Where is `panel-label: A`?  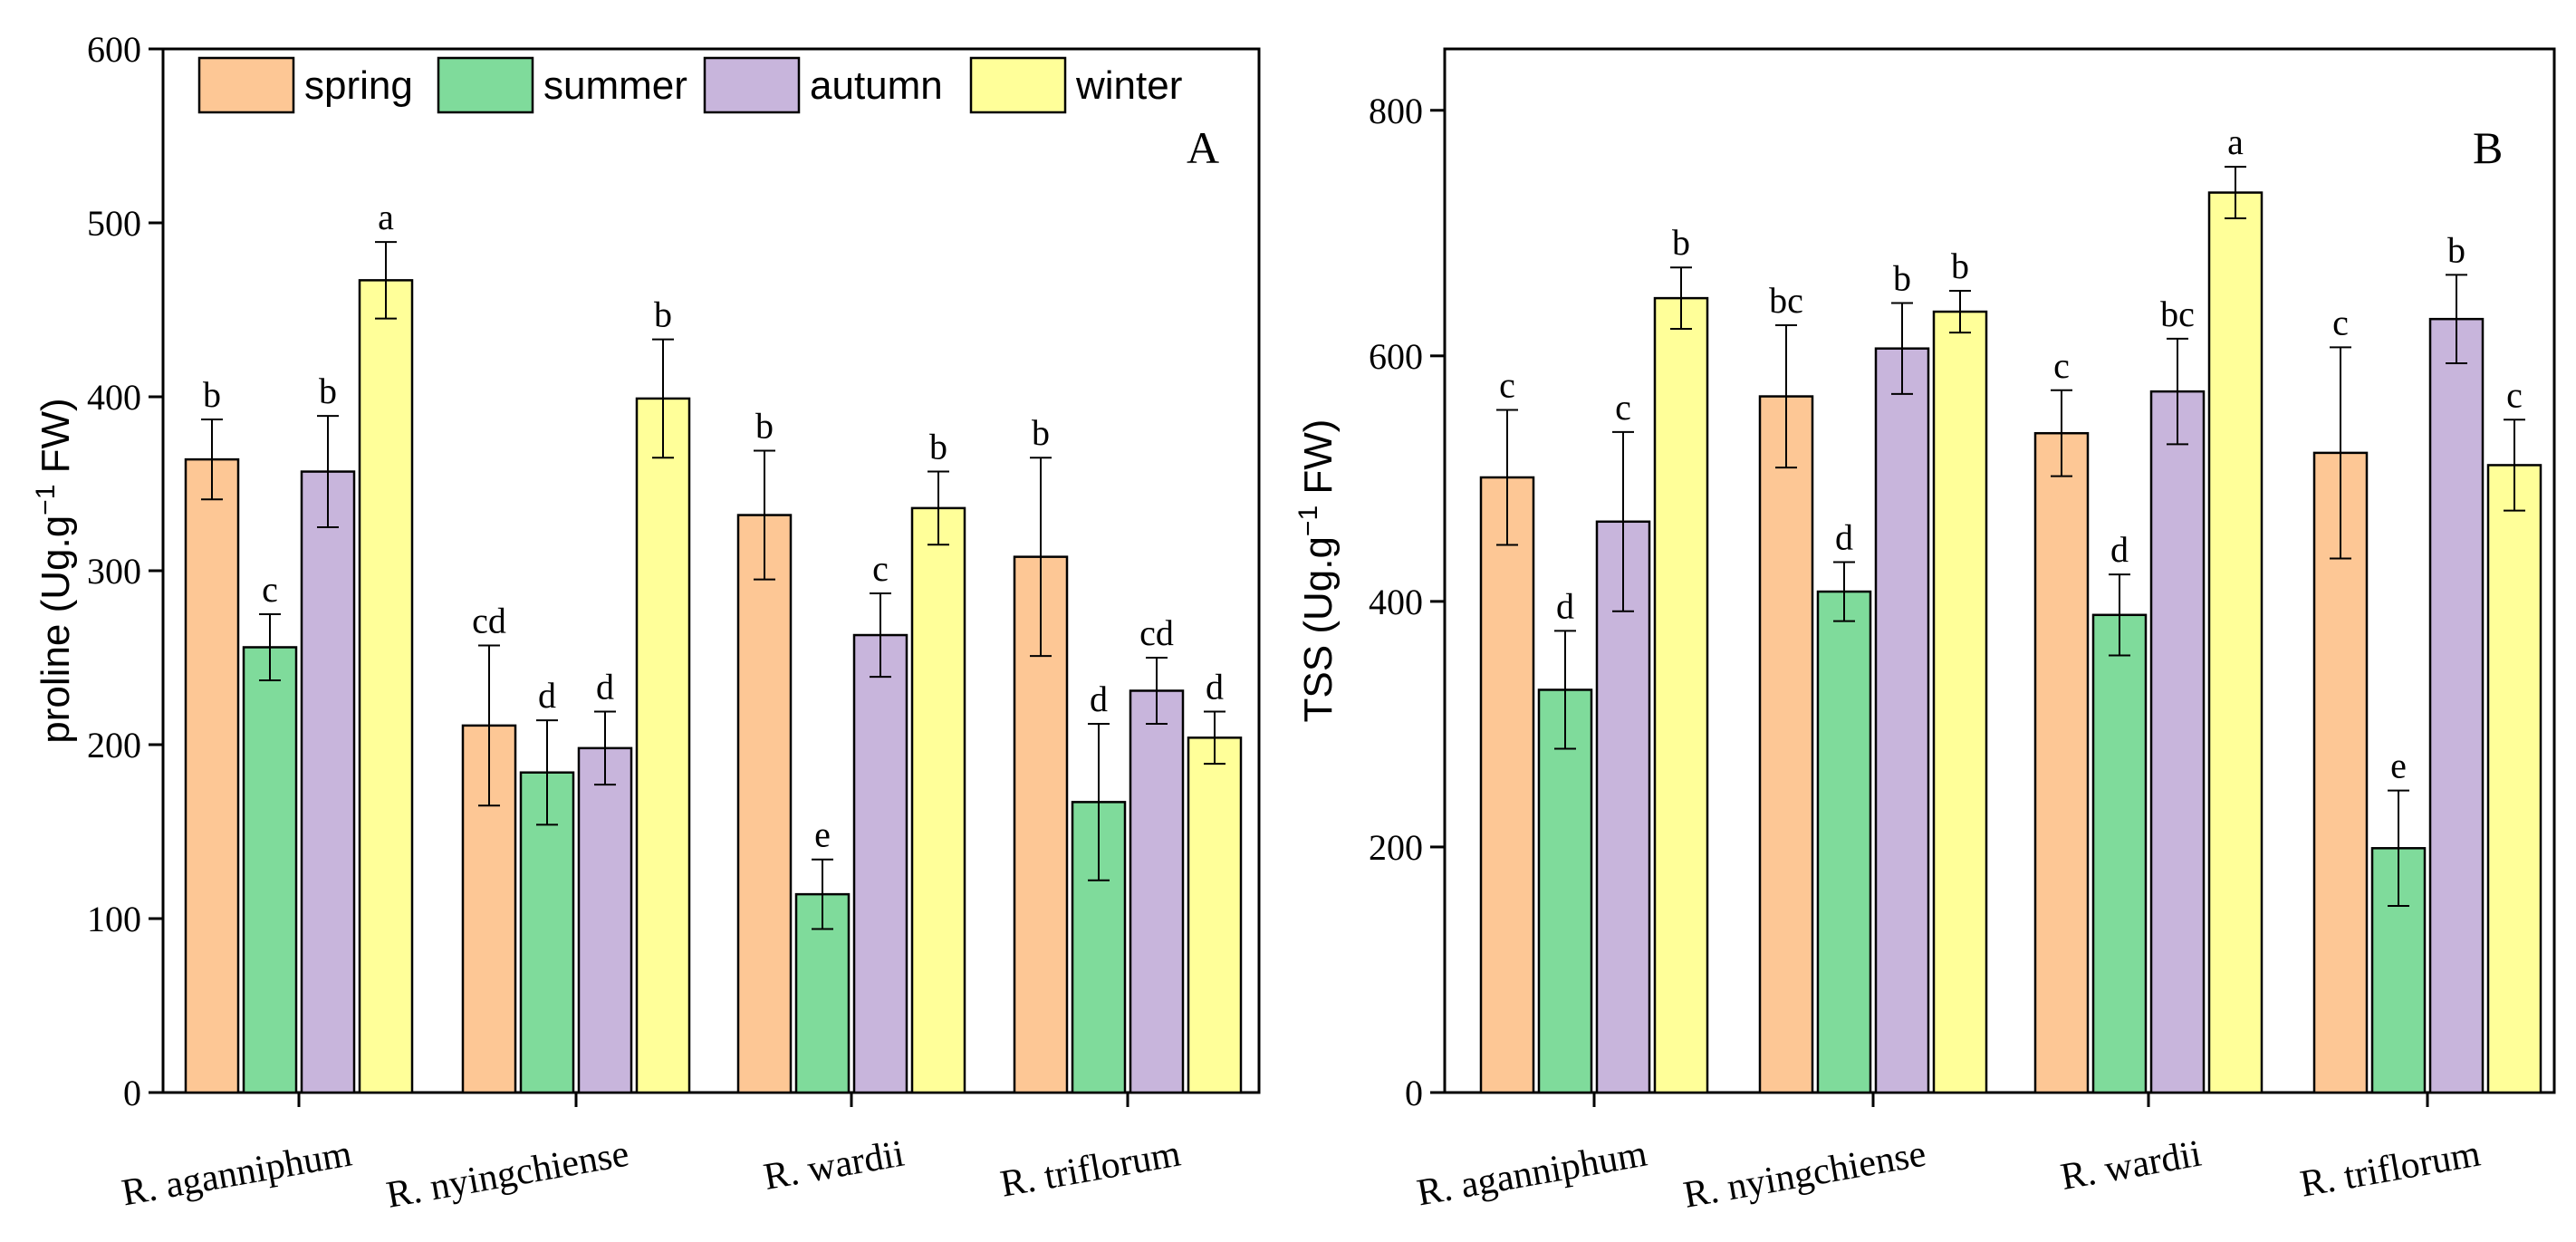 panel-label: A is located at coordinates (1203, 147).